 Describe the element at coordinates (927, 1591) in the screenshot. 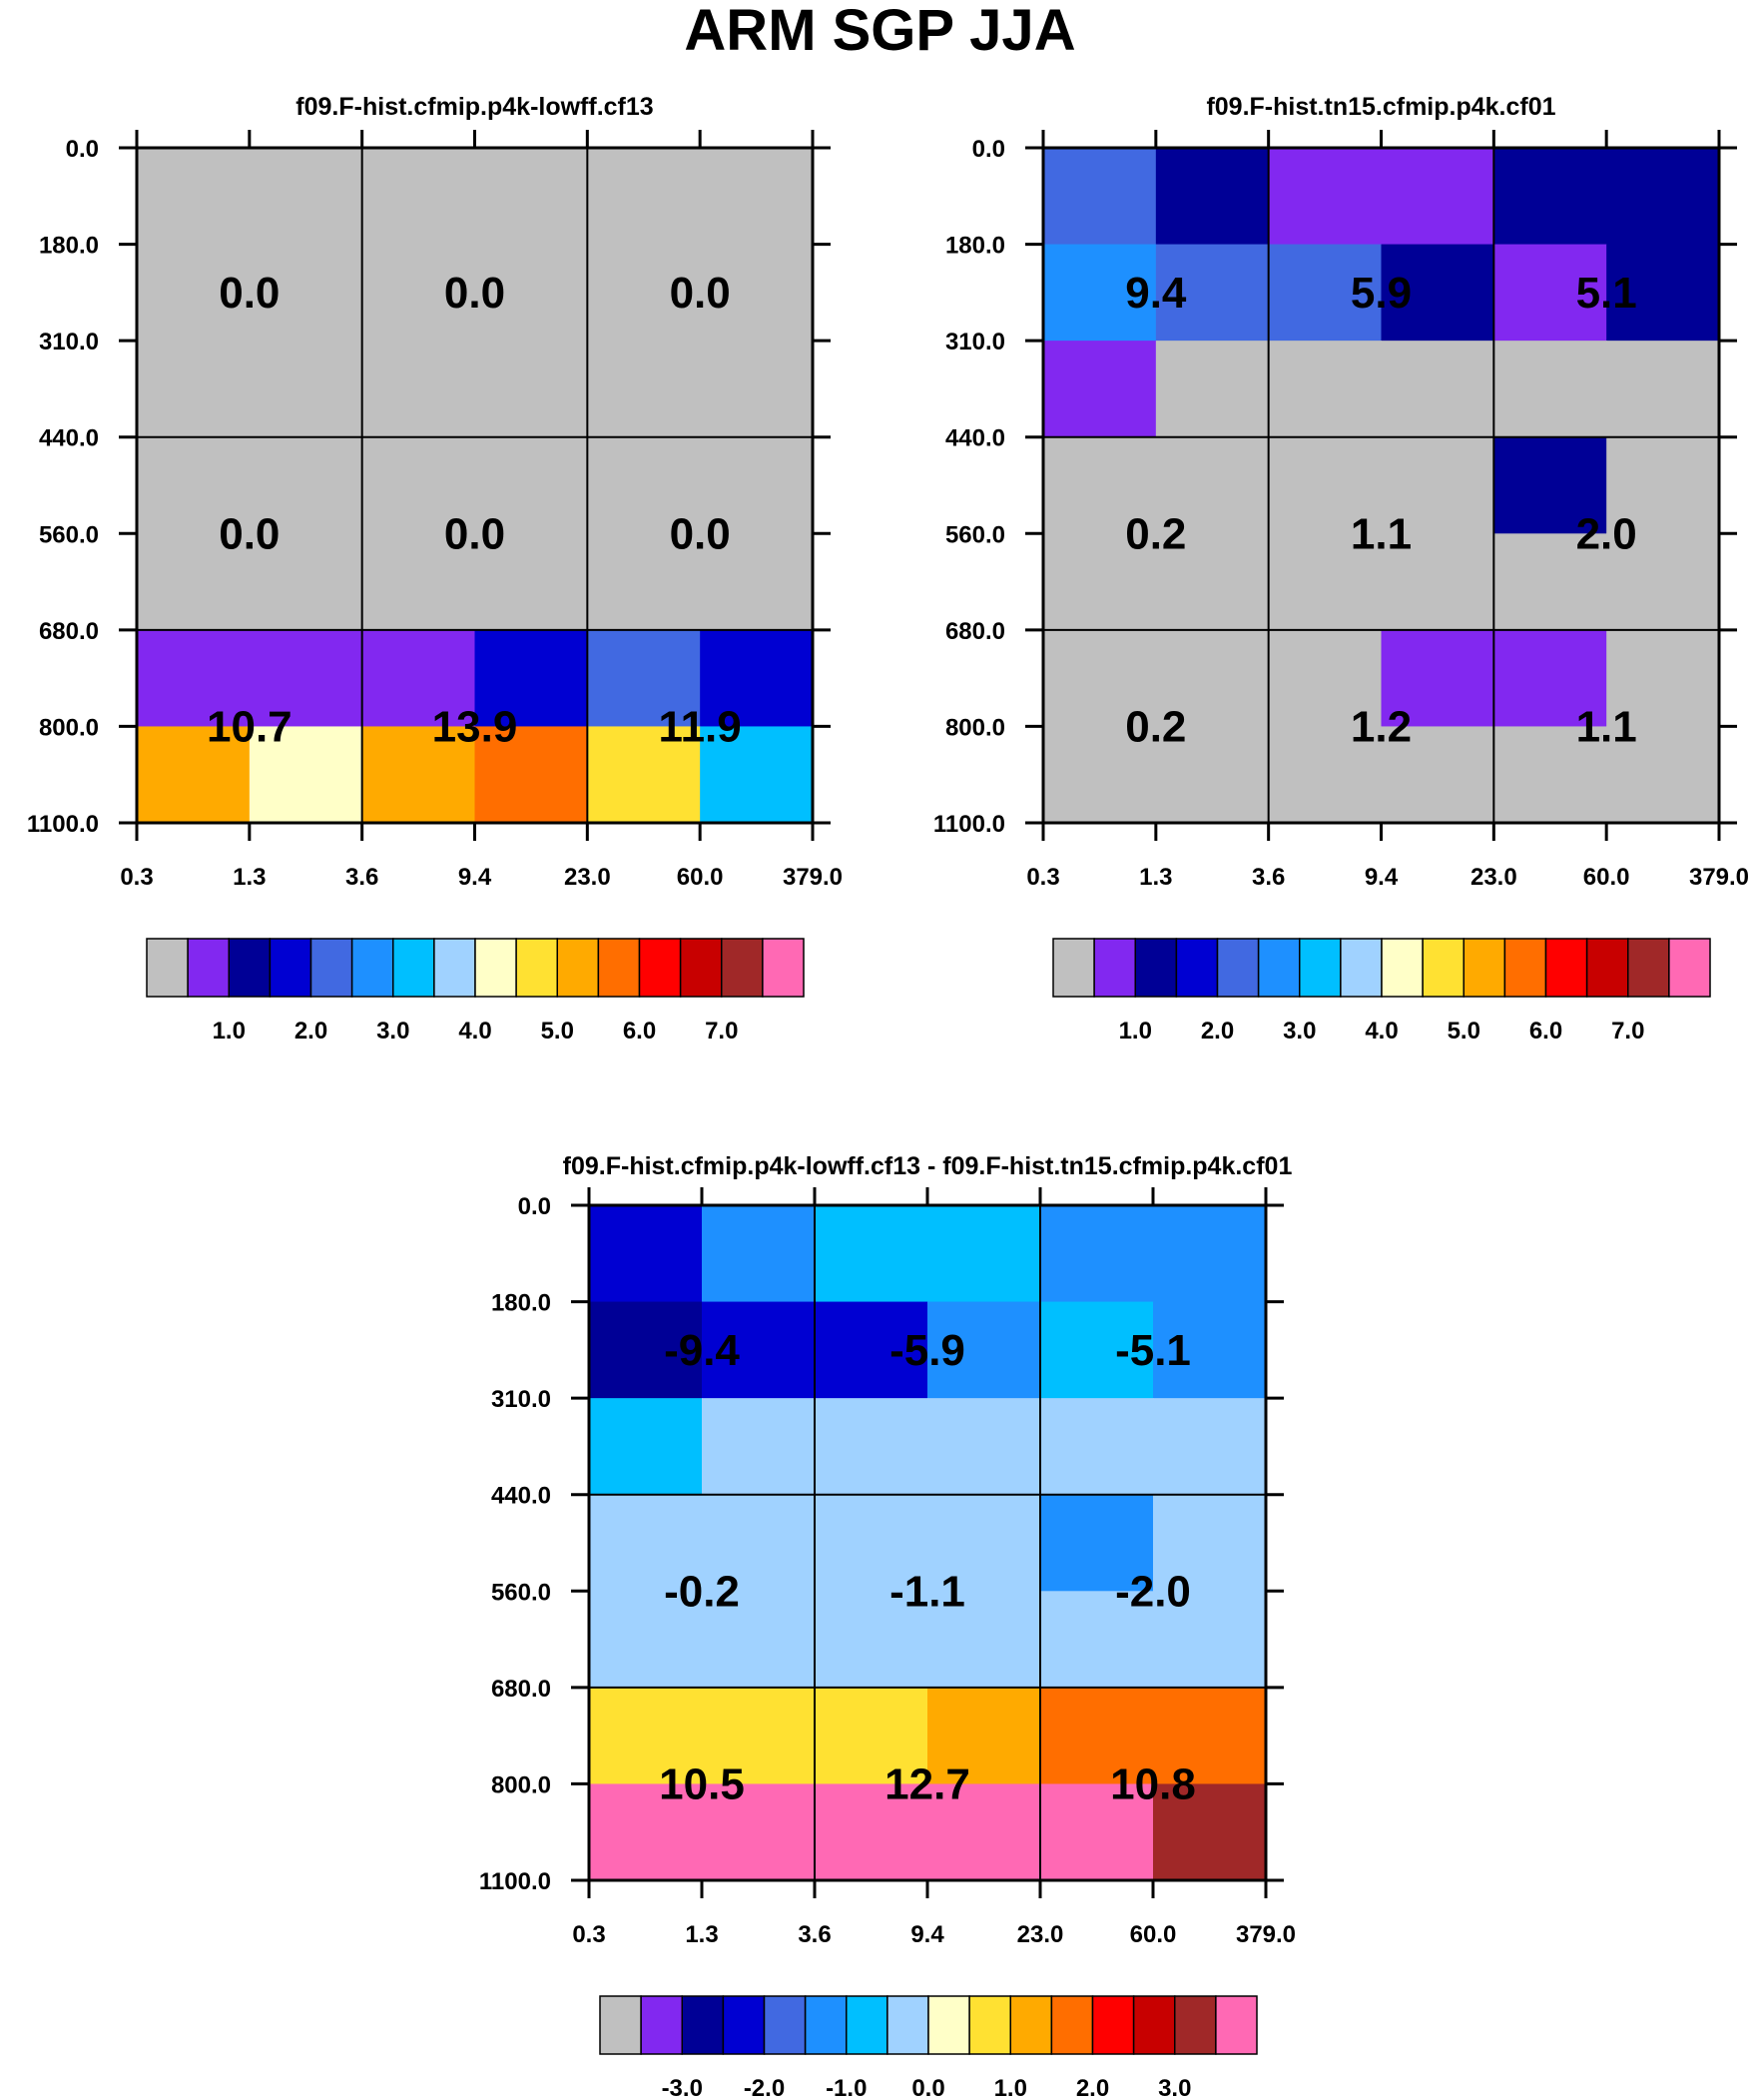

I see `value-label: -1.1` at that location.